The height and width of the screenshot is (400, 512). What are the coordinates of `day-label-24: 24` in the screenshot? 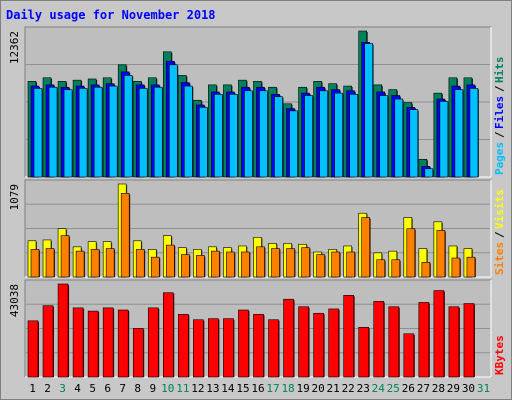 It's located at (379, 388).